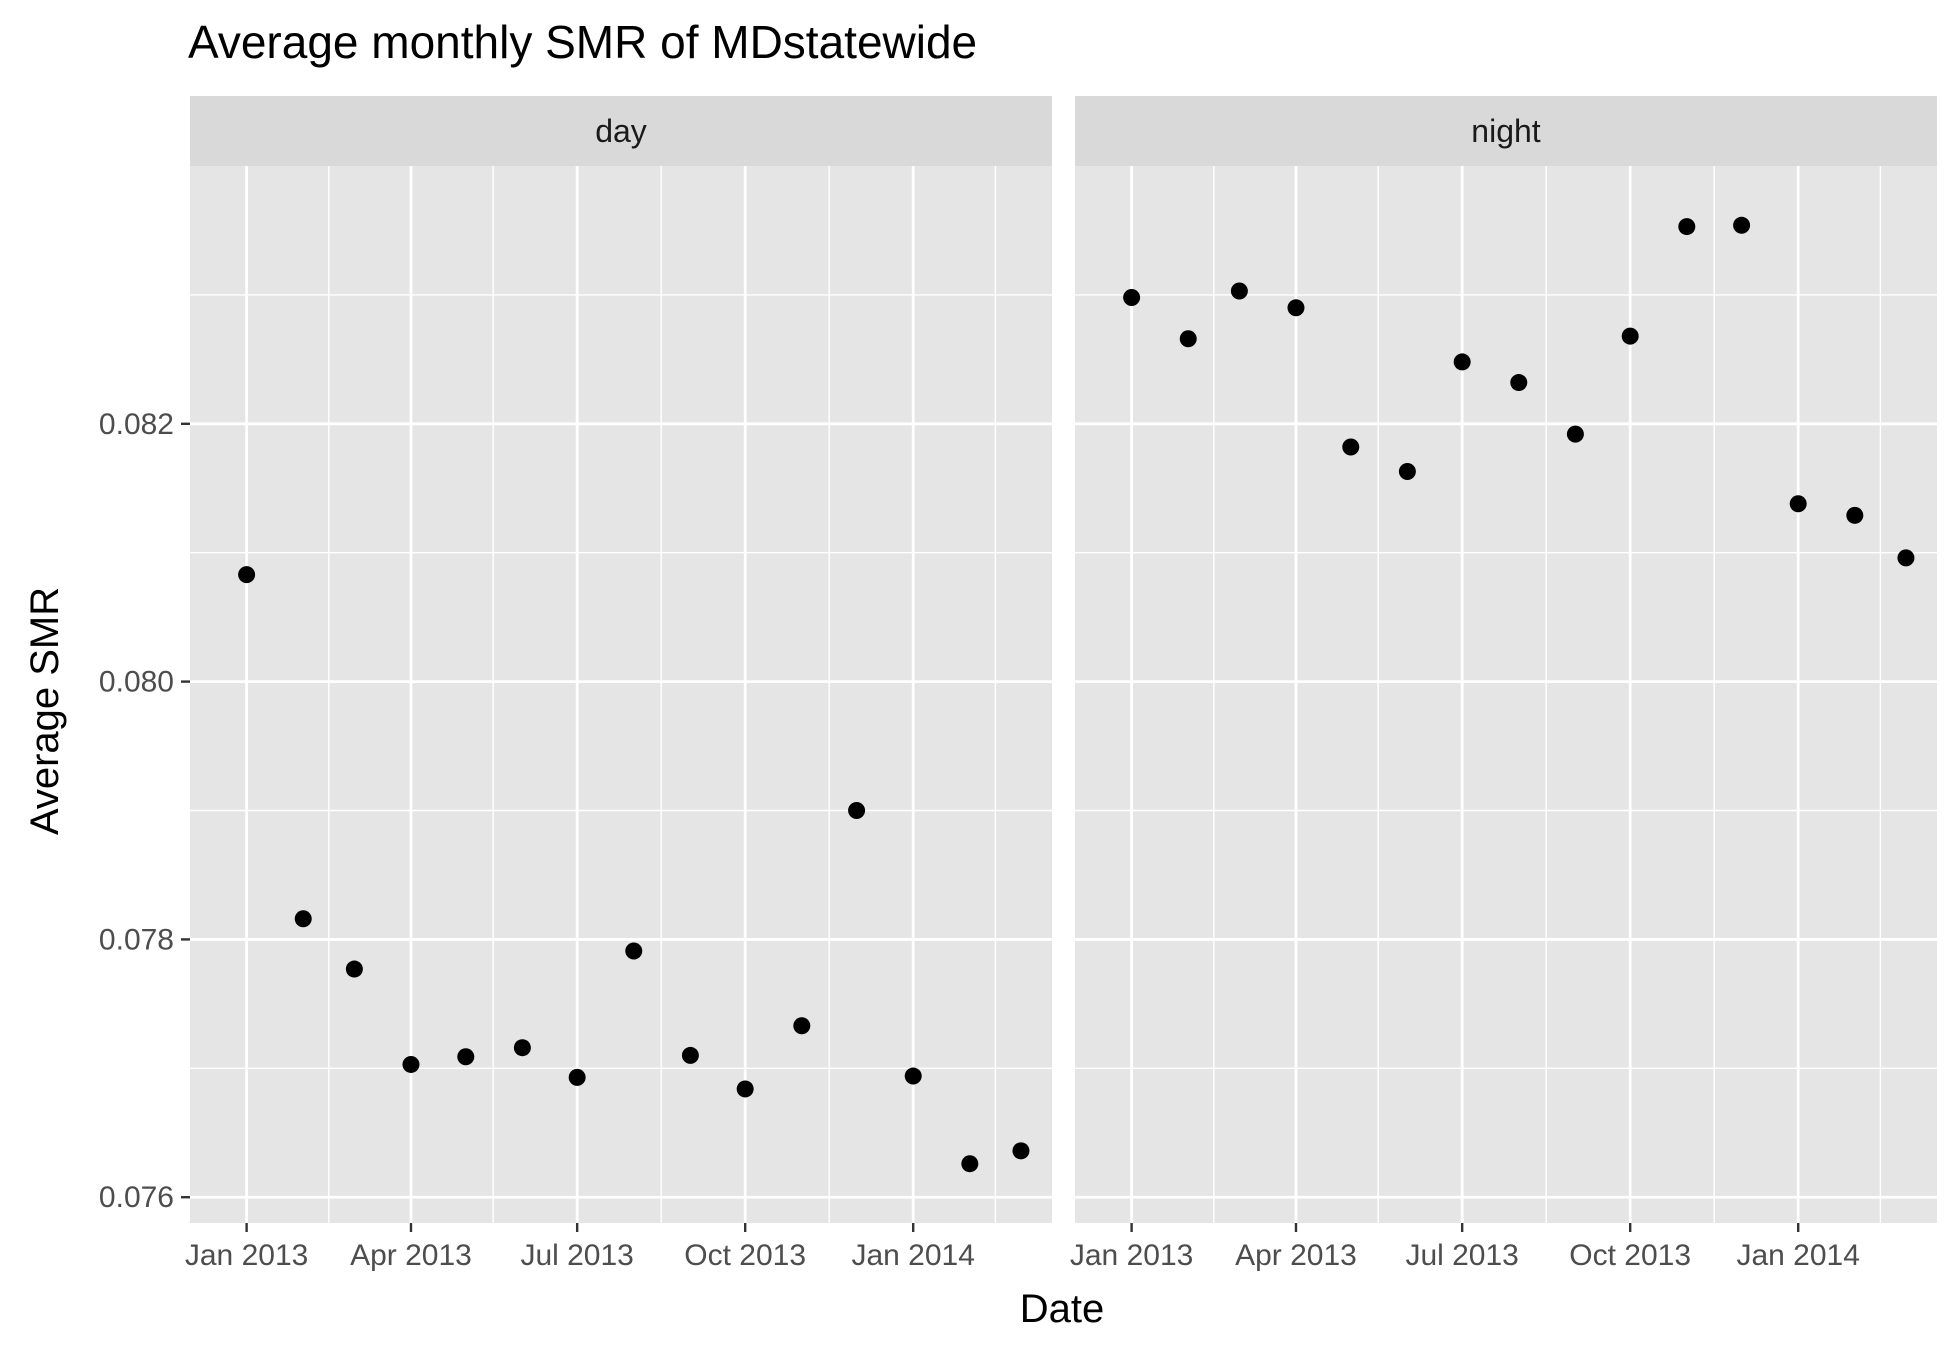 This screenshot has width=1950, height=1349. I want to click on chart-title: Average monthly SMR of MDstatewide, so click(582, 42).